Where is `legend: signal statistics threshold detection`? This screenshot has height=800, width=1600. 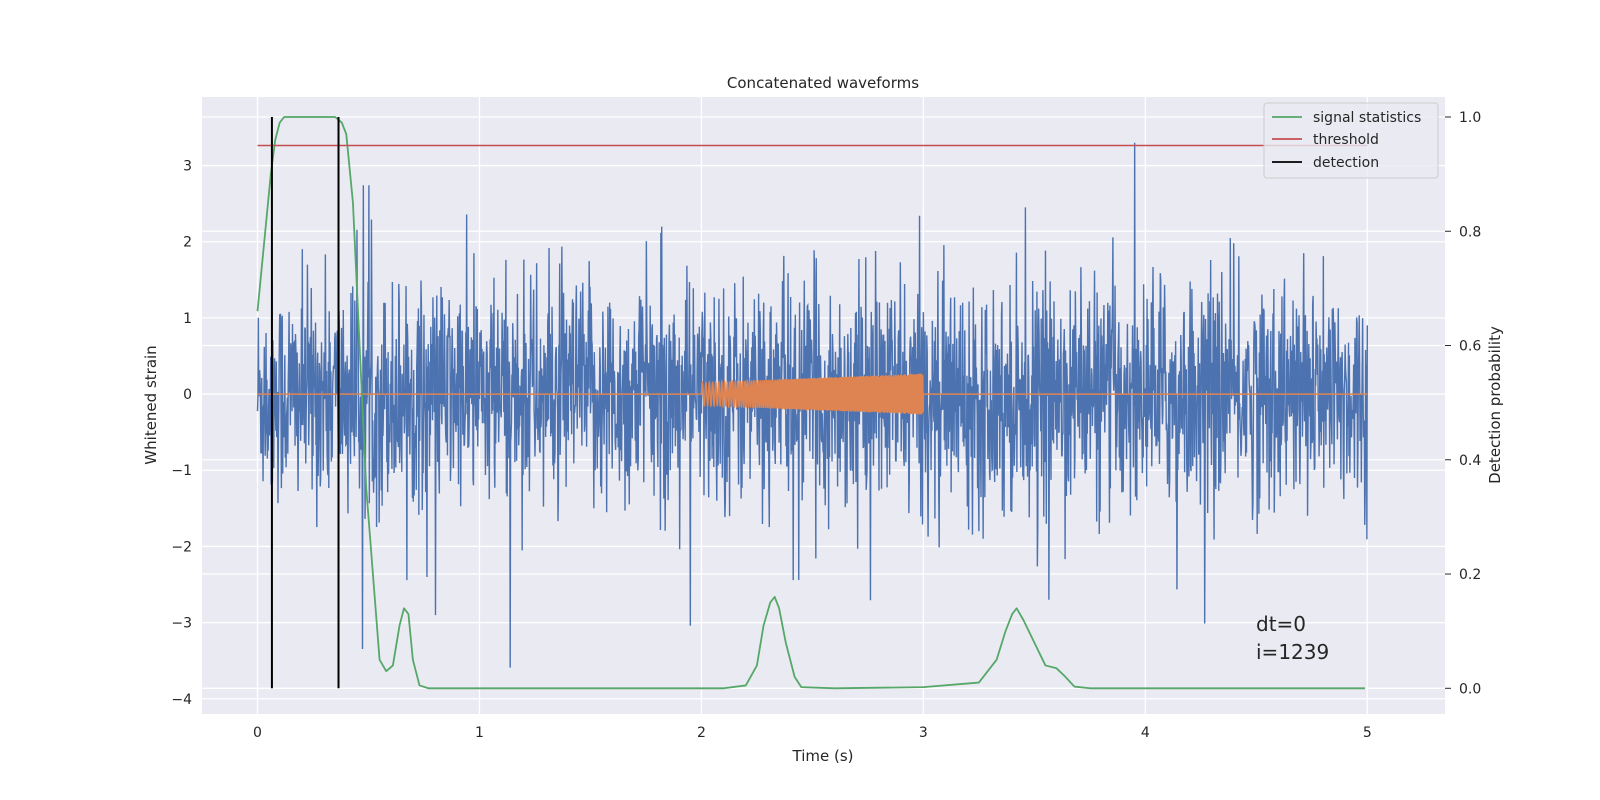
legend: signal statistics threshold detection is located at coordinates (1351, 140).